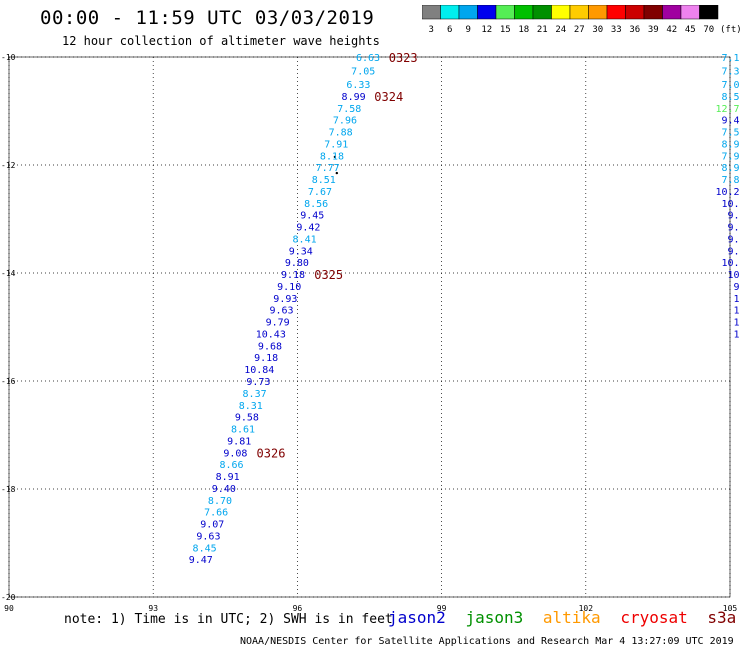  What do you see at coordinates (258, 382) in the screenshot?
I see `swh-value: 9.73` at bounding box center [258, 382].